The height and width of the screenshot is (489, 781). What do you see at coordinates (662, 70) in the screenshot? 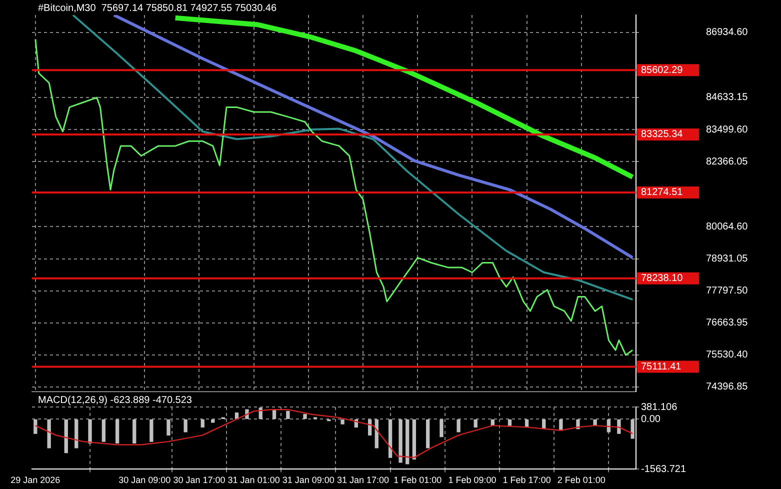
I see `ref-line-label: 85602.29` at bounding box center [662, 70].